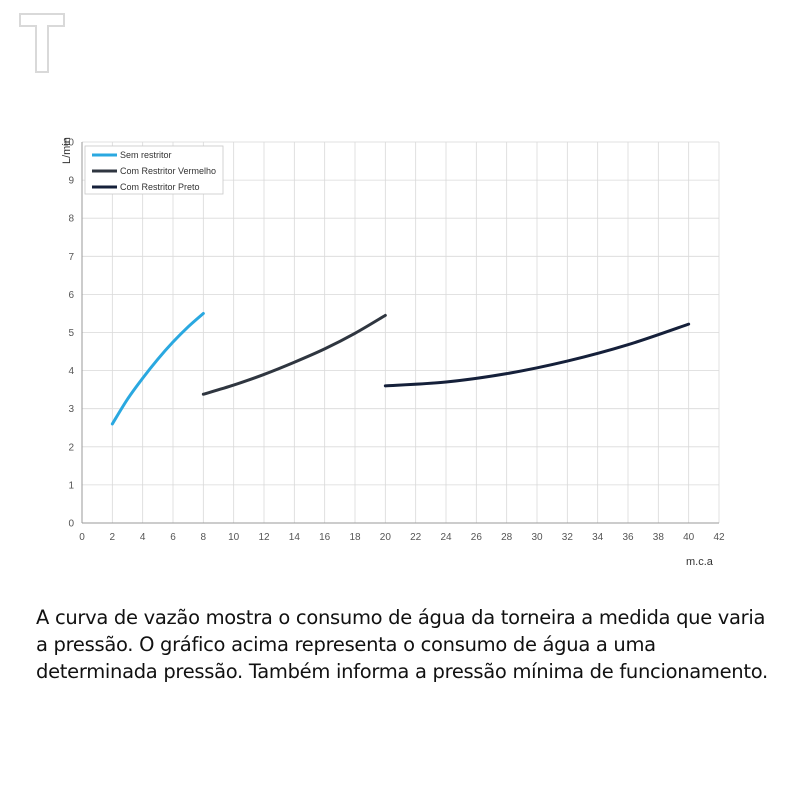  I want to click on legend-label: Sem restritor, so click(146, 155).